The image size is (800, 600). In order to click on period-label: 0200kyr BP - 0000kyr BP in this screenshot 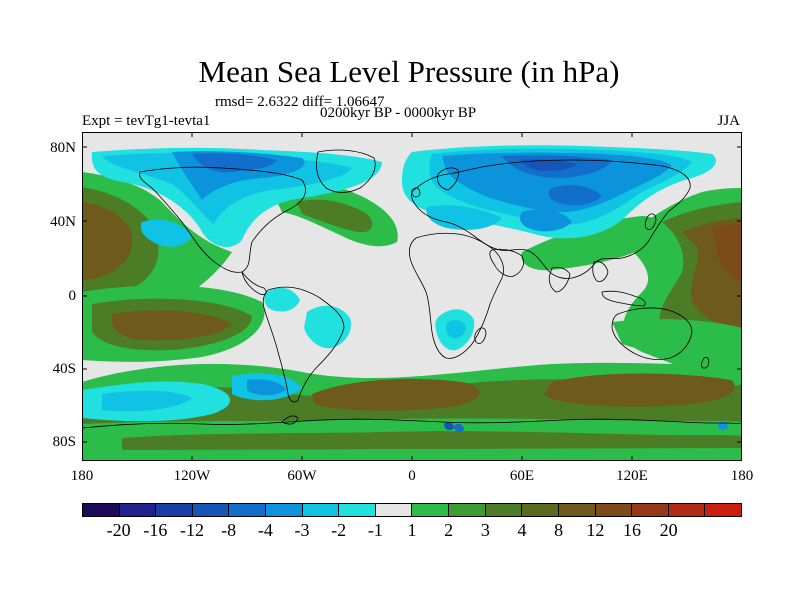, I will do `click(398, 113)`.